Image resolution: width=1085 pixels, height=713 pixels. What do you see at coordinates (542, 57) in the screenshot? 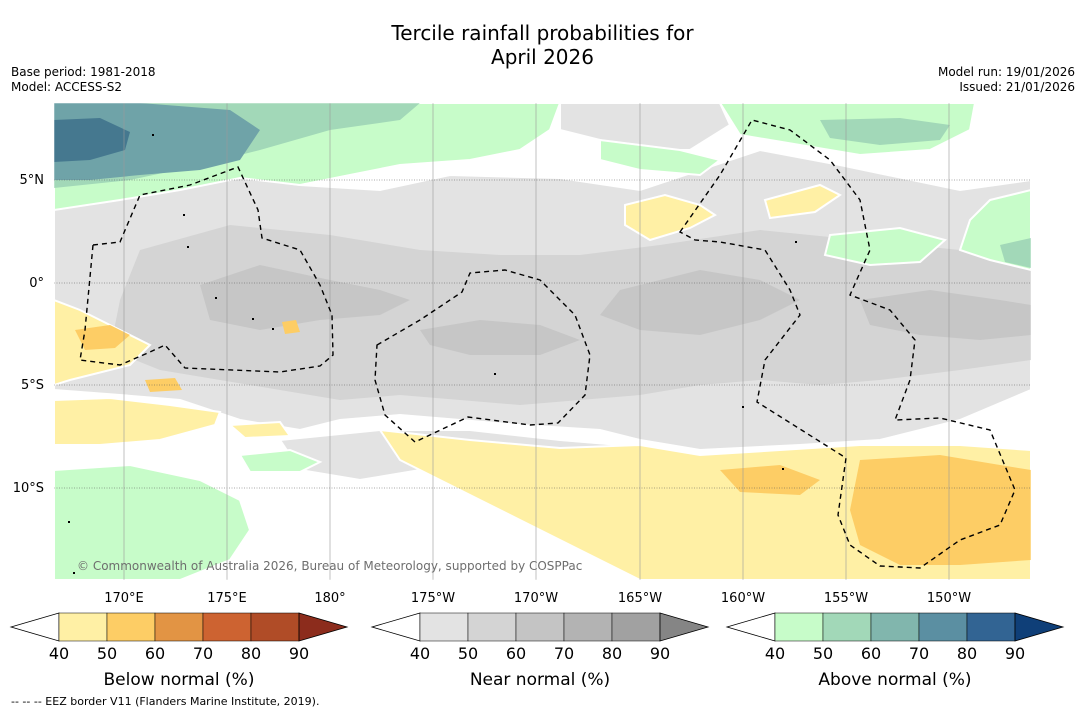
I see `title-line-2: April 2026` at bounding box center [542, 57].